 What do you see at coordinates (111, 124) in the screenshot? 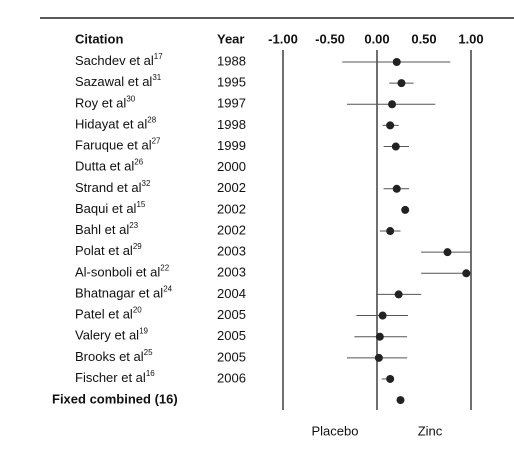
I see `citation-name: Hidayat et al` at bounding box center [111, 124].